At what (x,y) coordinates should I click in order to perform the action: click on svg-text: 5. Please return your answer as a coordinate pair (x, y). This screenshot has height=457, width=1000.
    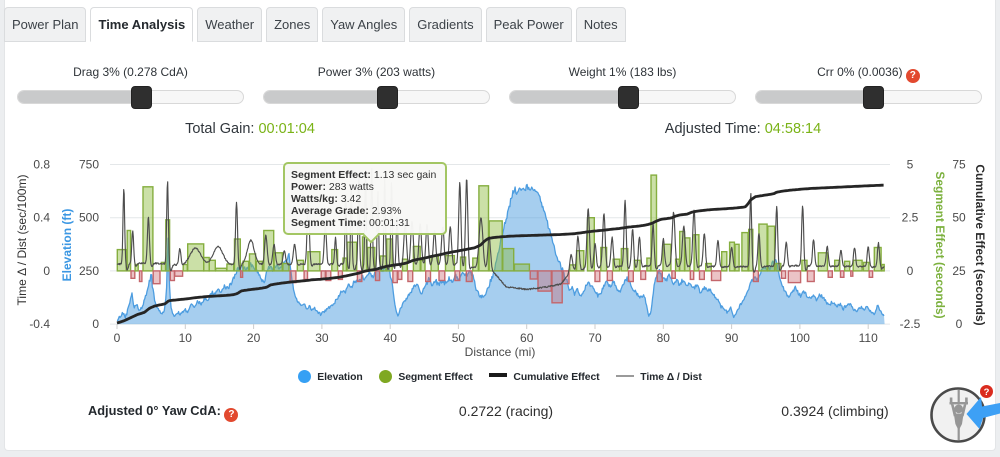
    Looking at the image, I should click on (910, 165).